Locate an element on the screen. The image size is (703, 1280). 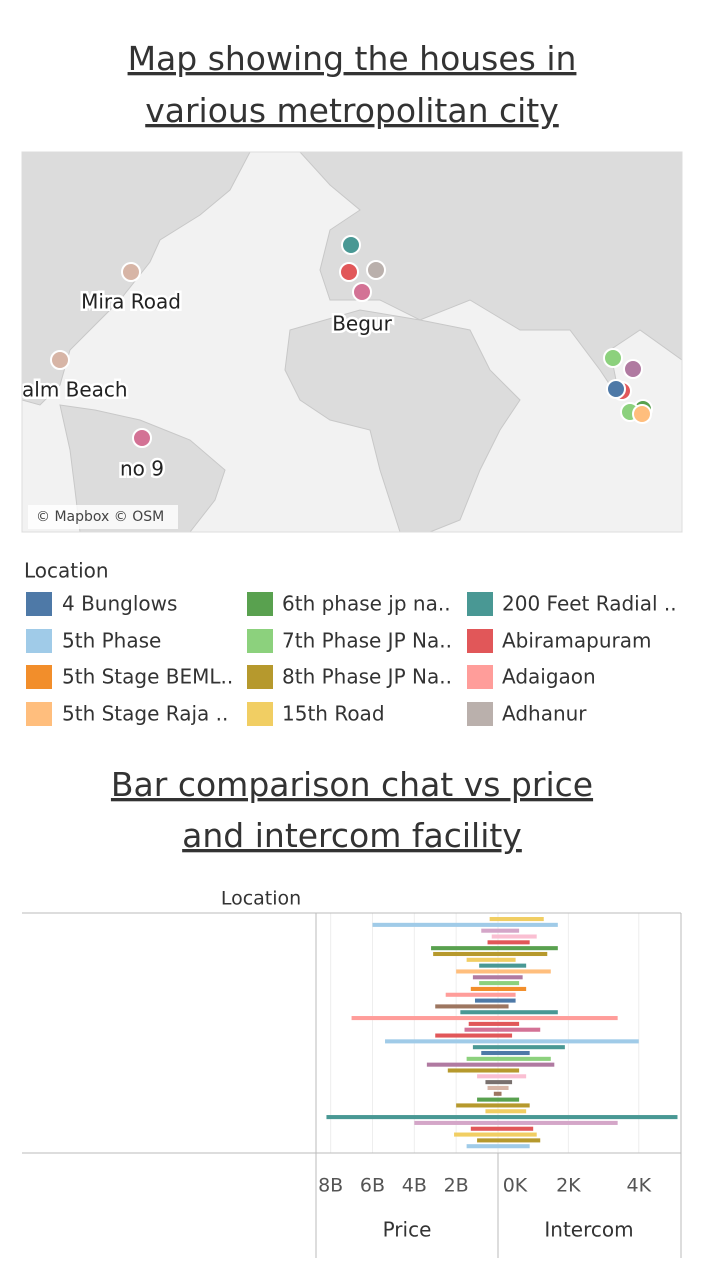
map-label: Begur is located at coordinates (362, 324).